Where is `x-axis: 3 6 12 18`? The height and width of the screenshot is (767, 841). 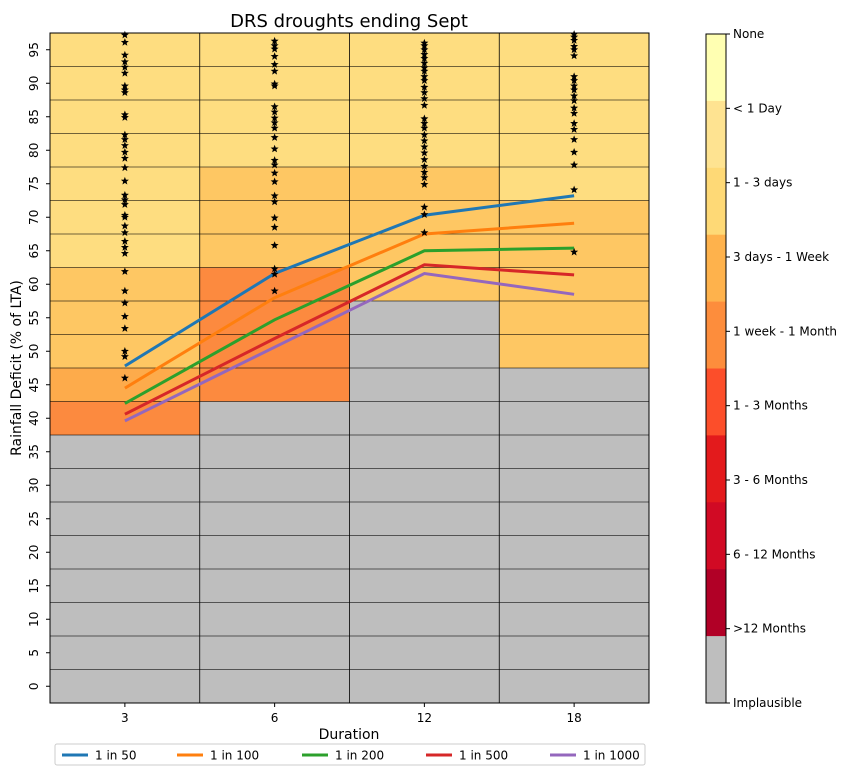
x-axis: 3 6 12 18 is located at coordinates (351, 714).